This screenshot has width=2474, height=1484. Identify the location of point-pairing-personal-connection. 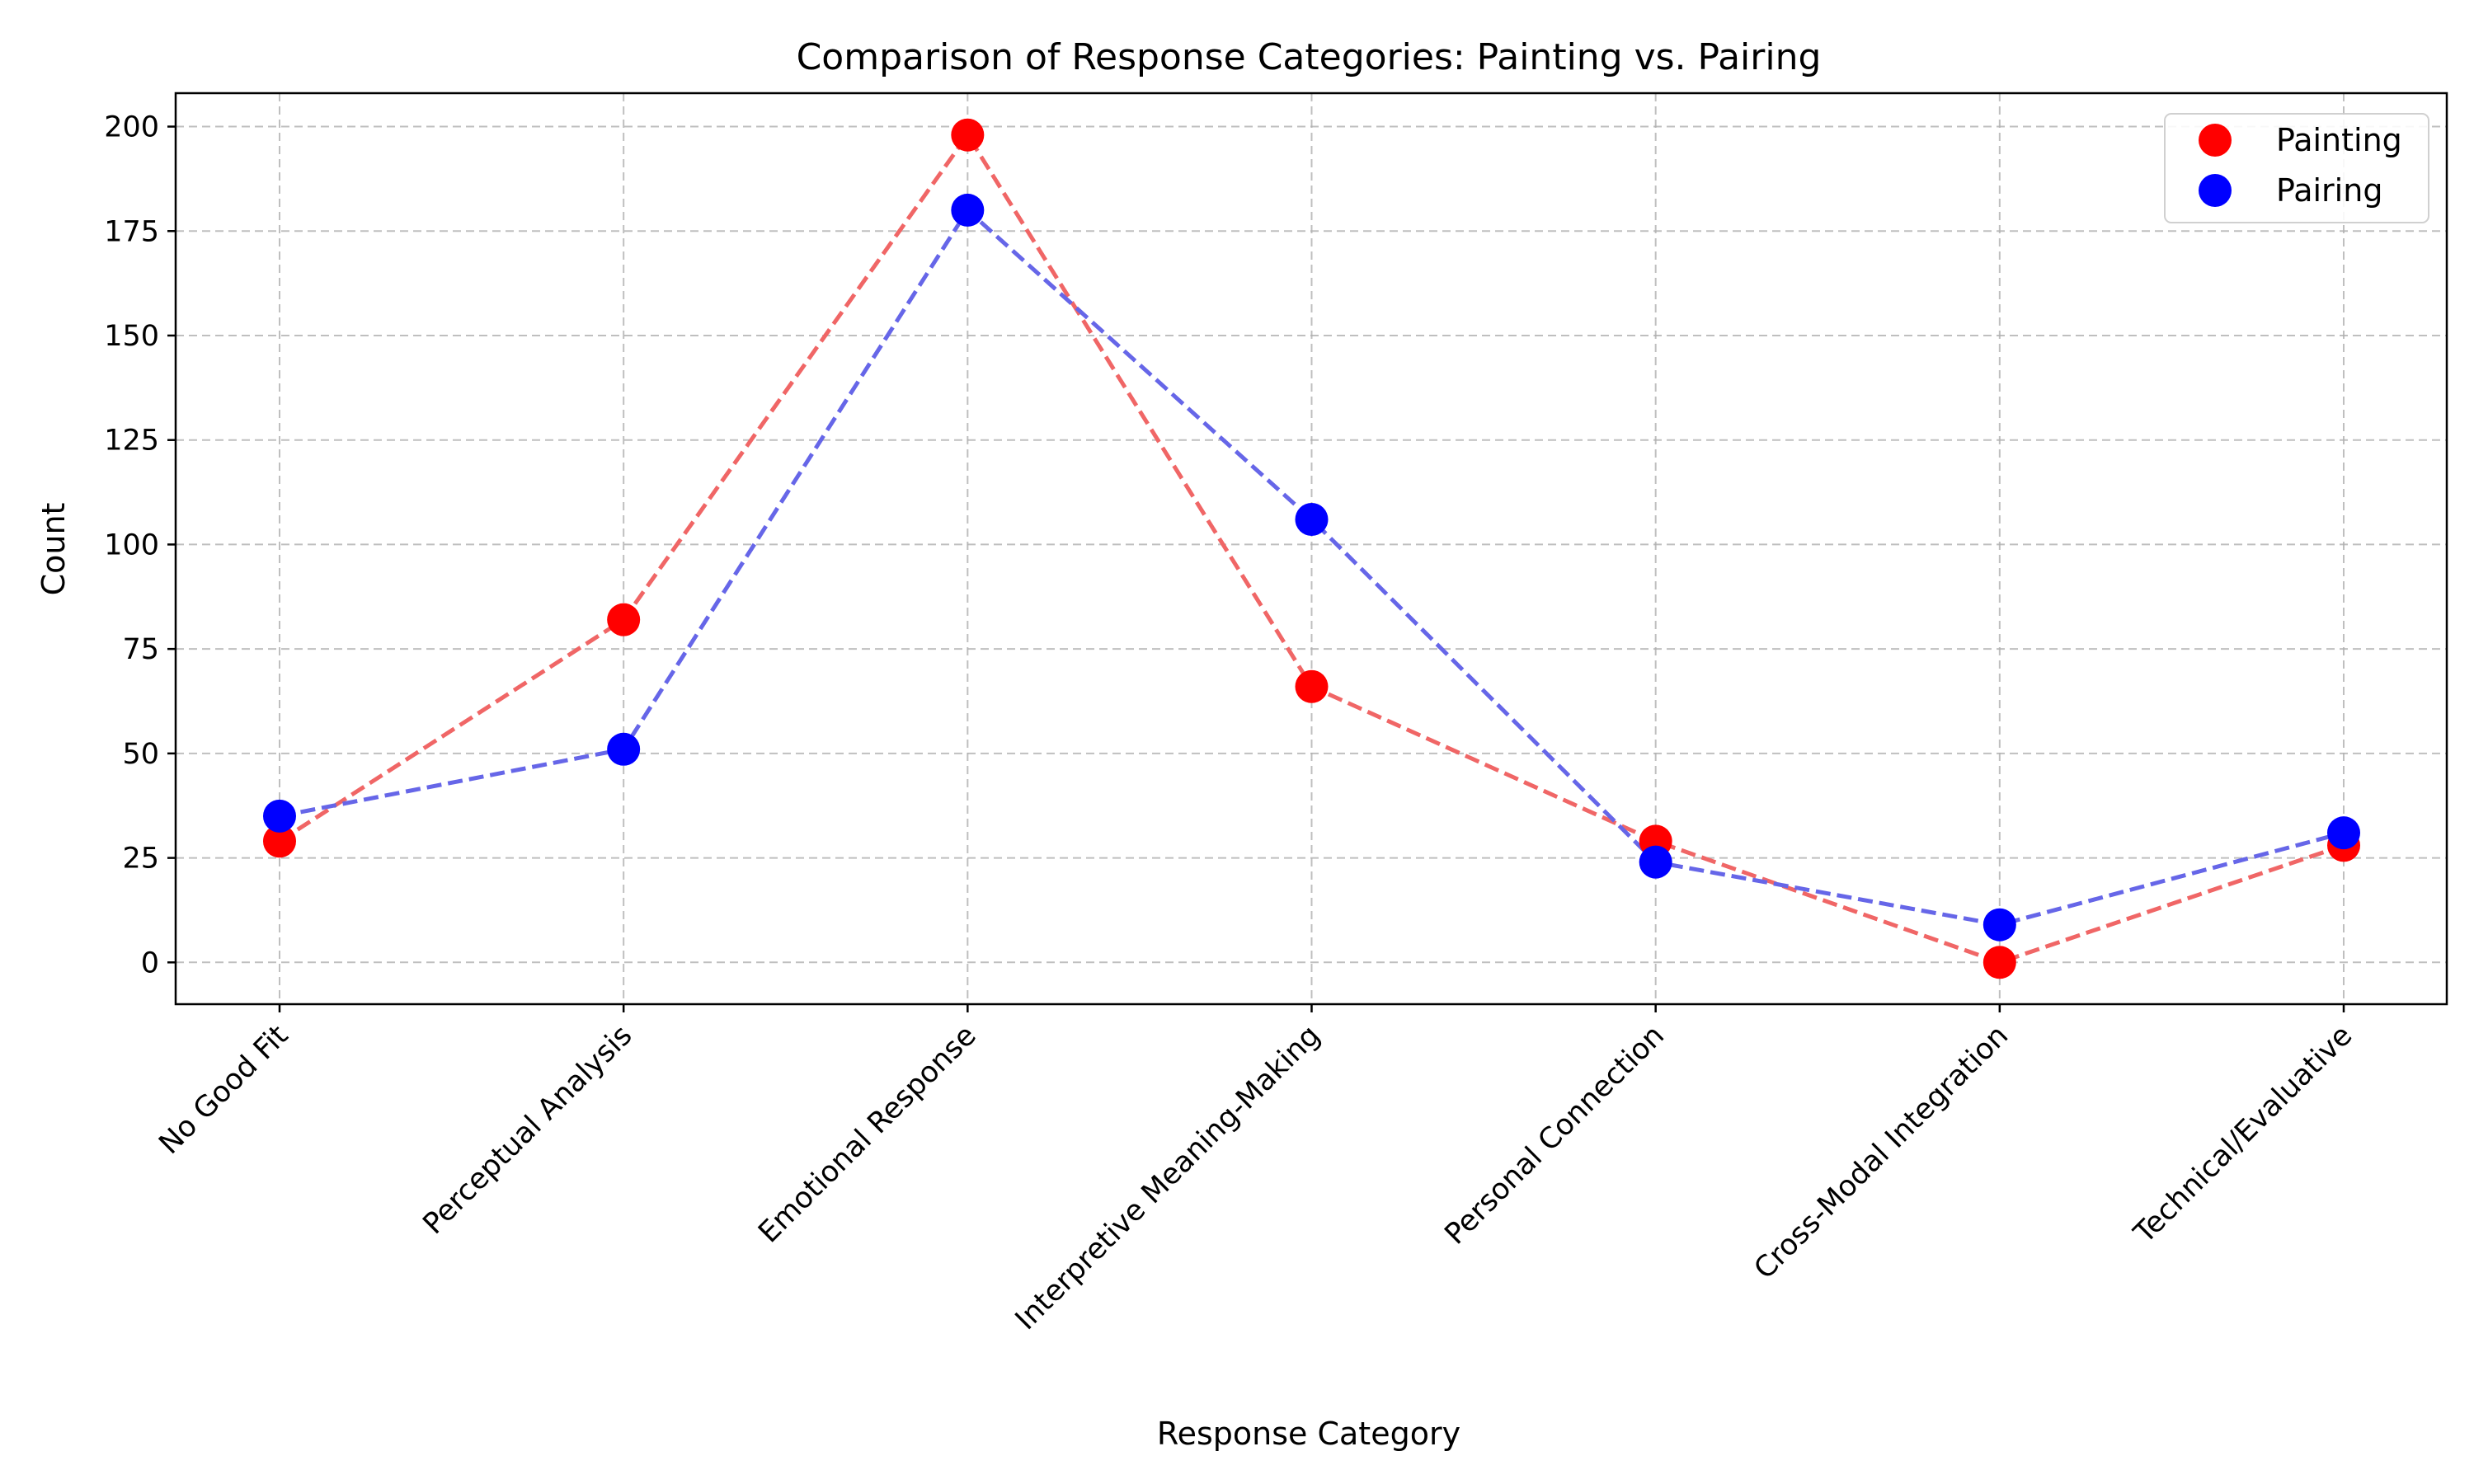
(1655, 862).